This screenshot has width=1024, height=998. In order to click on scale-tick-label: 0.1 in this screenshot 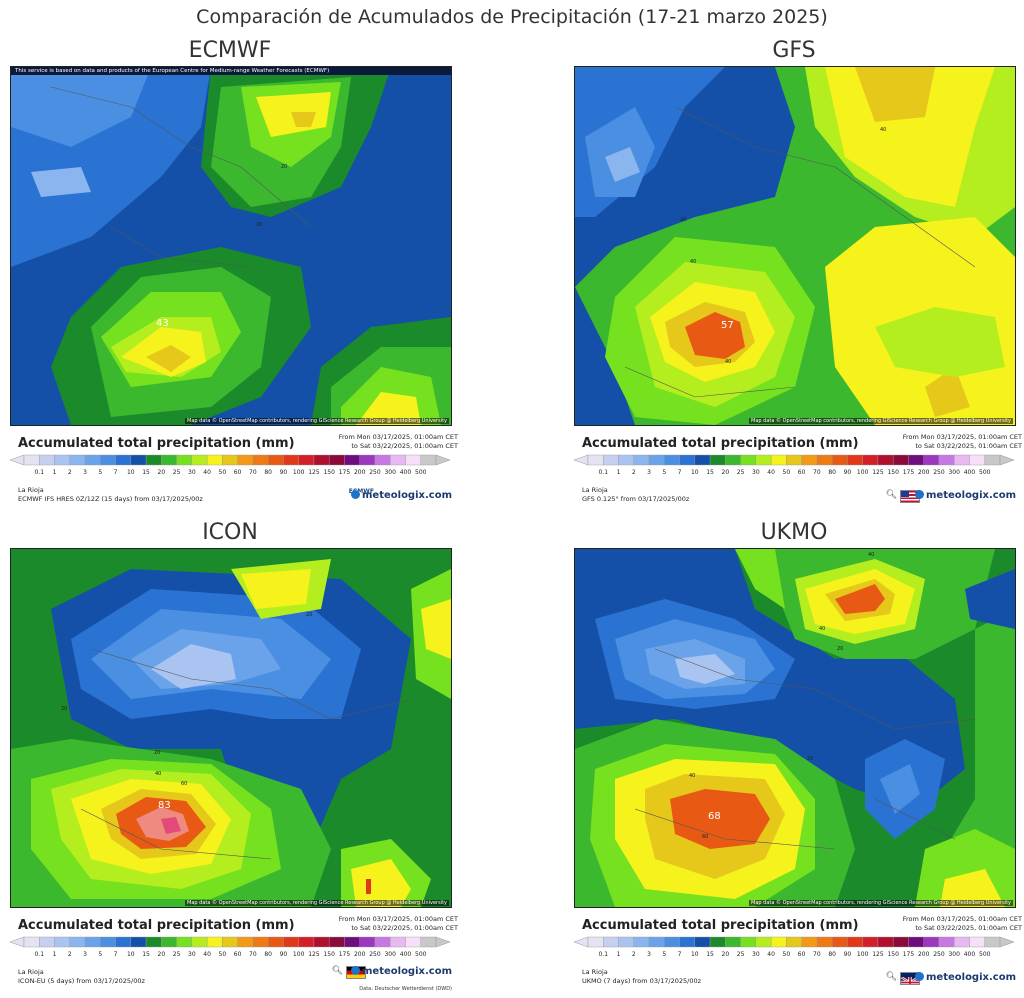, I will do `click(39, 472)`.